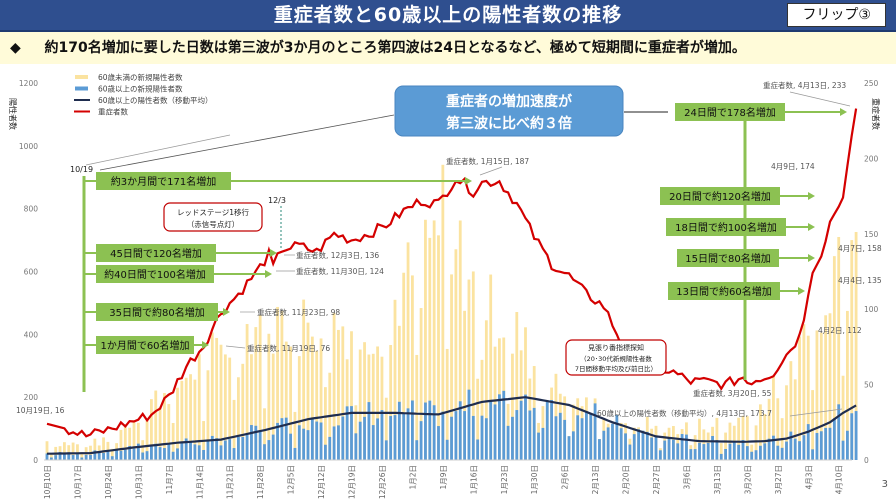 This screenshot has height=504, width=896. What do you see at coordinates (443, 477) in the screenshot?
I see `x-tick-label: 1月9日` at bounding box center [443, 477].